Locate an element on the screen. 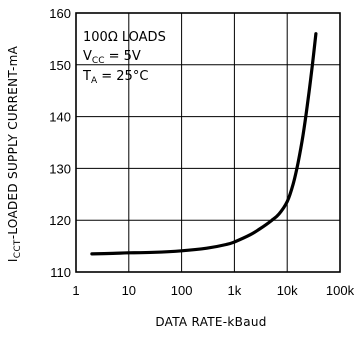  y-tick-label: 140 is located at coordinates (60, 117).